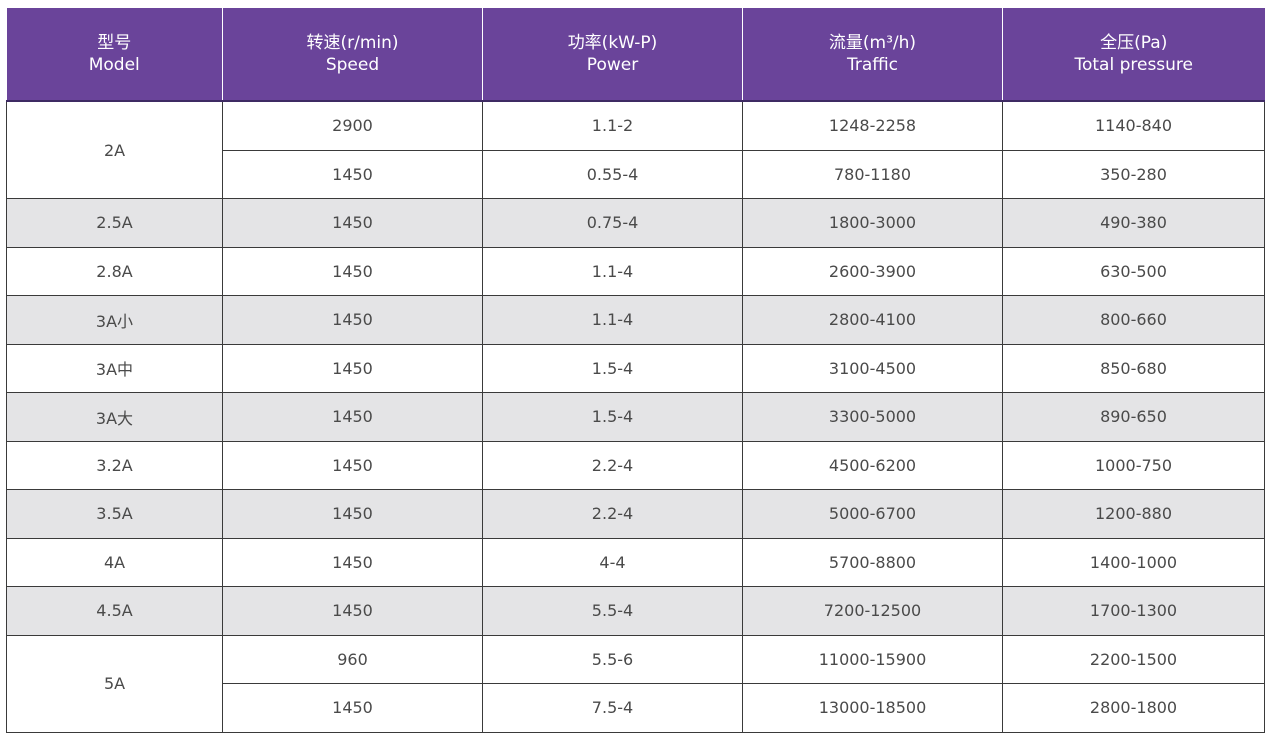  What do you see at coordinates (872, 126) in the screenshot?
I see `cell-traffic: 1248-2258` at bounding box center [872, 126].